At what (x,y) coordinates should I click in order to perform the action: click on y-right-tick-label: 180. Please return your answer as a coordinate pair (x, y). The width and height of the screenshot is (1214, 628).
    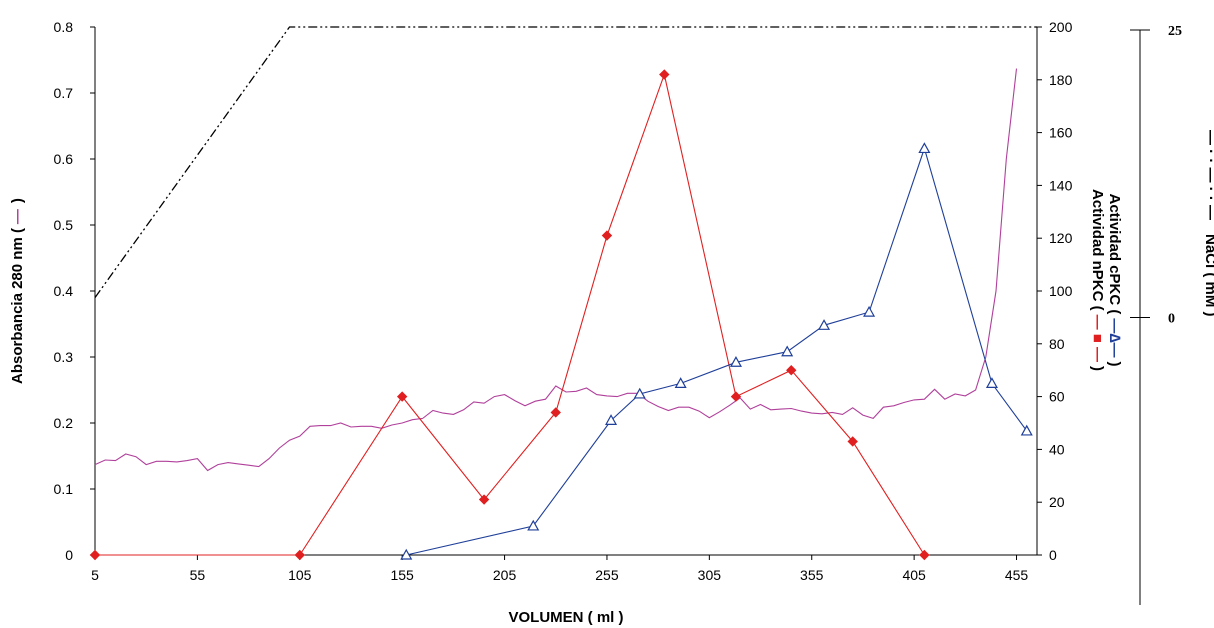
    Looking at the image, I should click on (1061, 80).